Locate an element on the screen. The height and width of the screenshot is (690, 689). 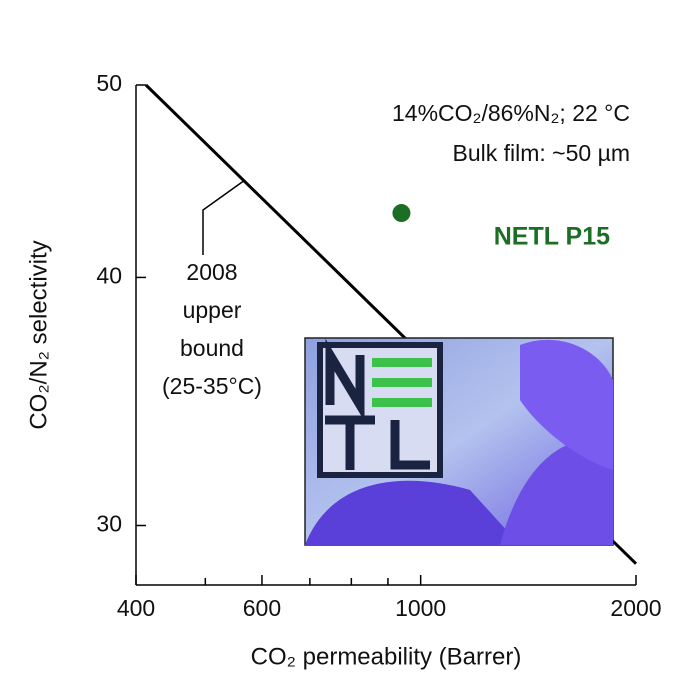
y-tick-label: 50 is located at coordinates (109, 83).